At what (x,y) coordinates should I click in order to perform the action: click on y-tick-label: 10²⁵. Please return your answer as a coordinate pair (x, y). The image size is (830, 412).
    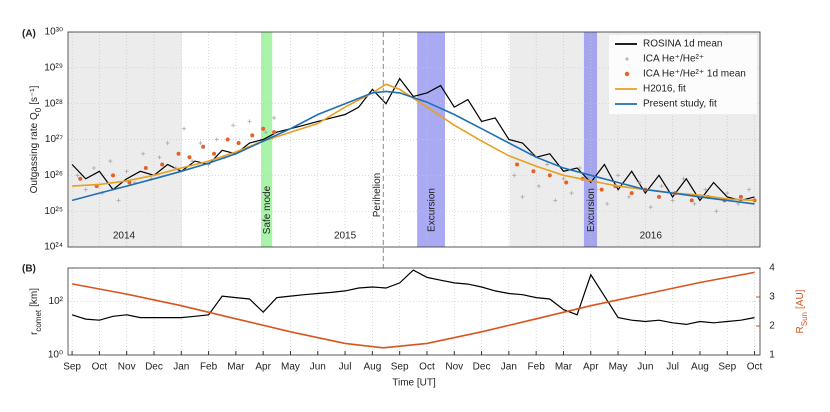
    Looking at the image, I should click on (53, 211).